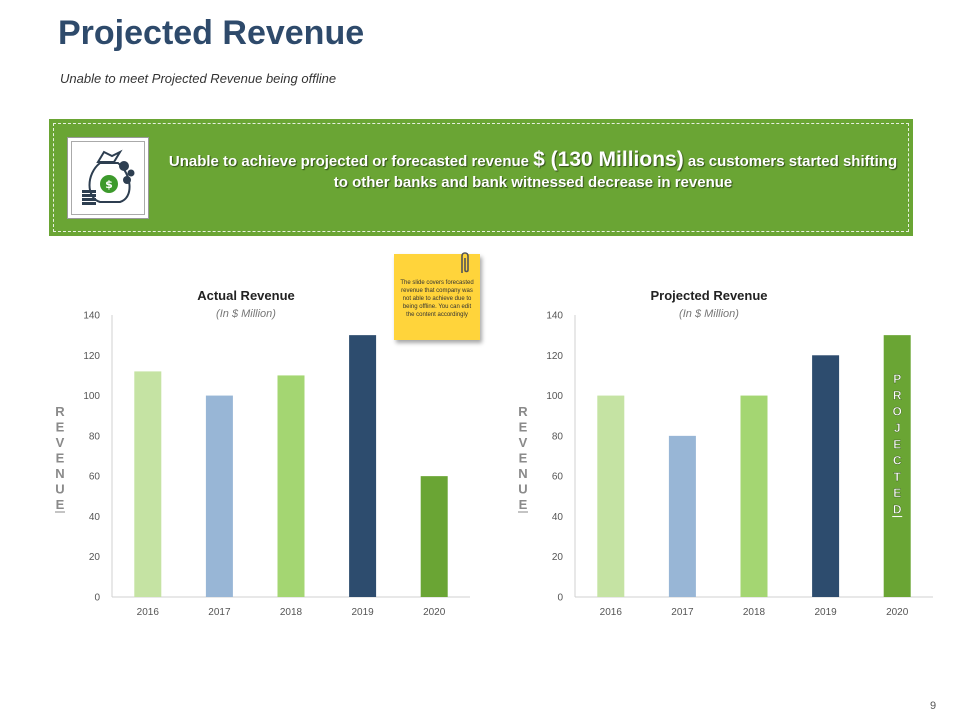 The image size is (960, 720). I want to click on chart0-subtitle: (In $ Million), so click(246, 314).